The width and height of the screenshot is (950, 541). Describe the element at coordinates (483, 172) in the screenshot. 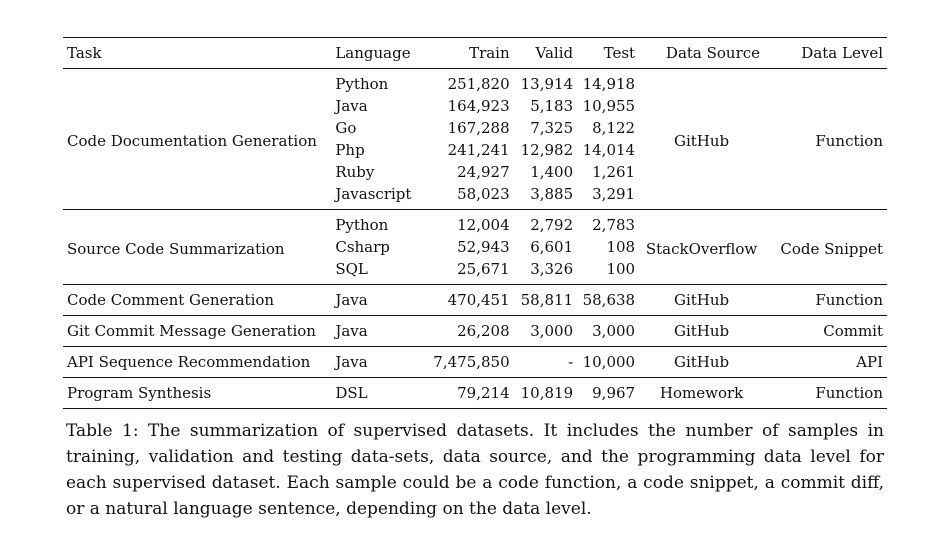

I see `train-cell: 24,927` at that location.